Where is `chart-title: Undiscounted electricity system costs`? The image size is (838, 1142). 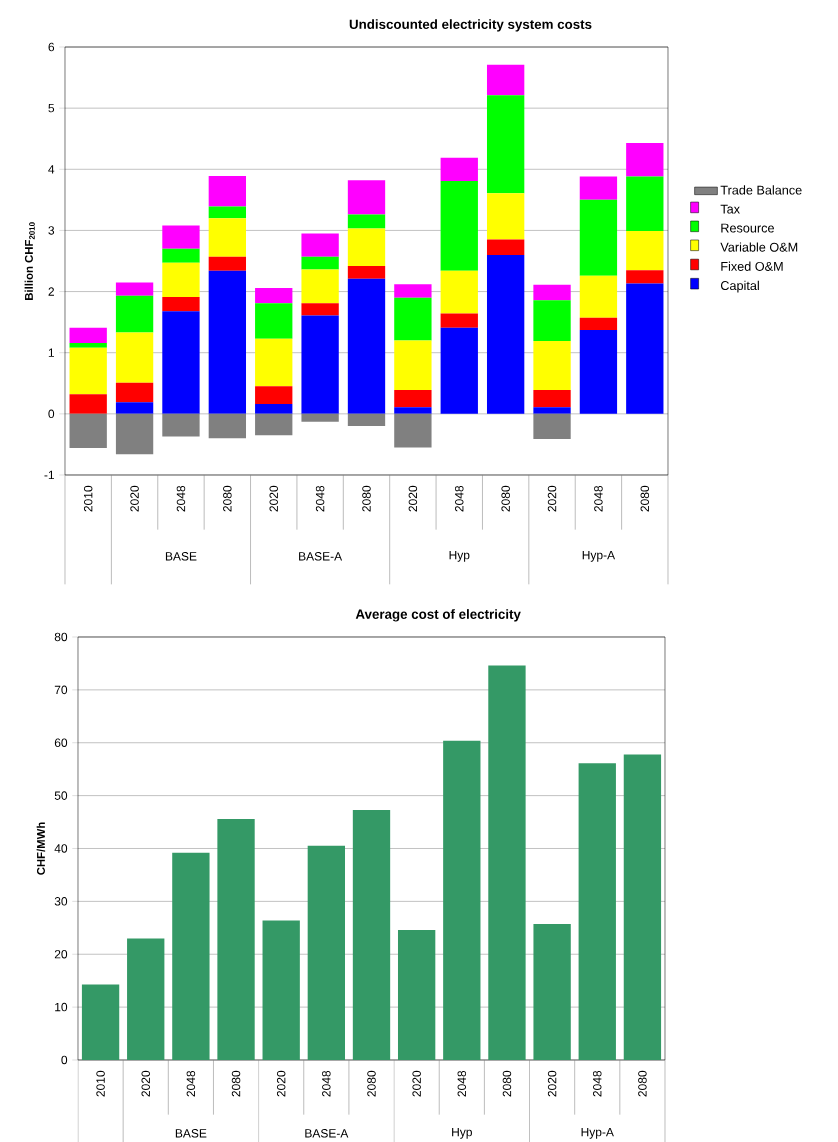 chart-title: Undiscounted electricity system costs is located at coordinates (470, 25).